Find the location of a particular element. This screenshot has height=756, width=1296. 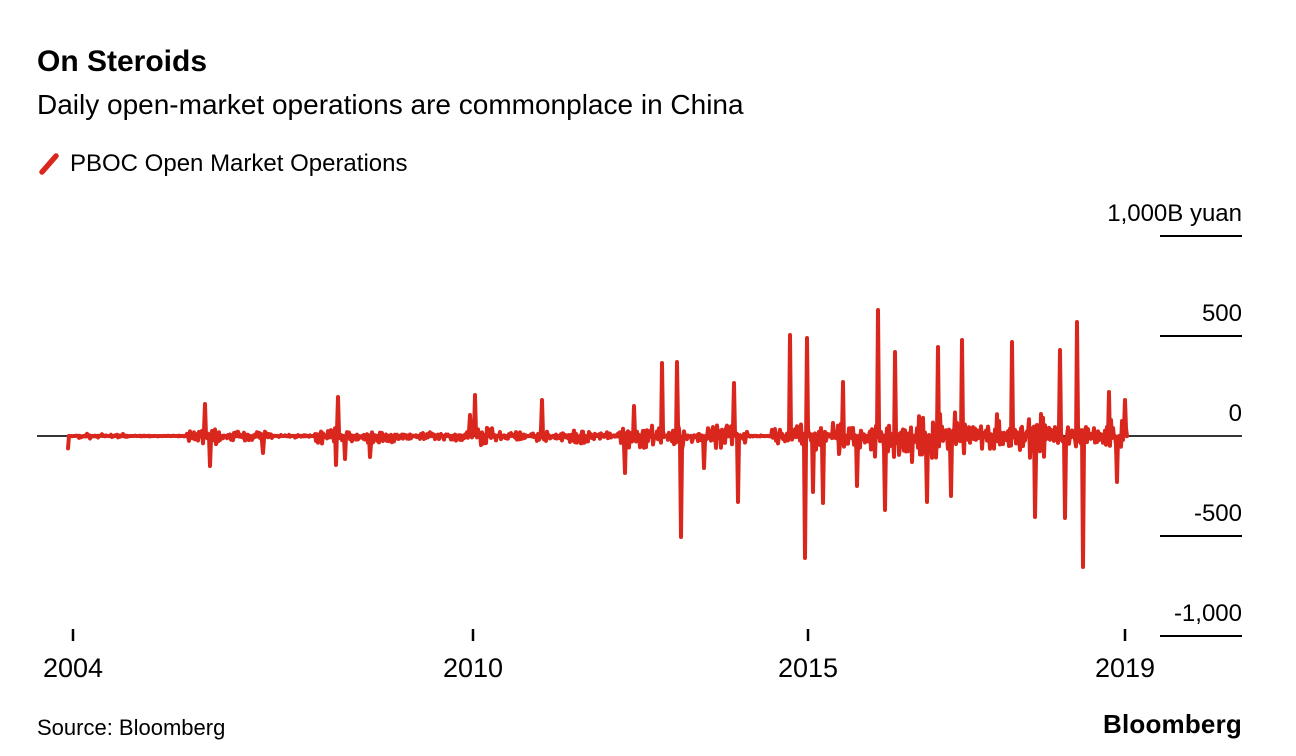

source-note: Source: Bloomberg is located at coordinates (131, 727).